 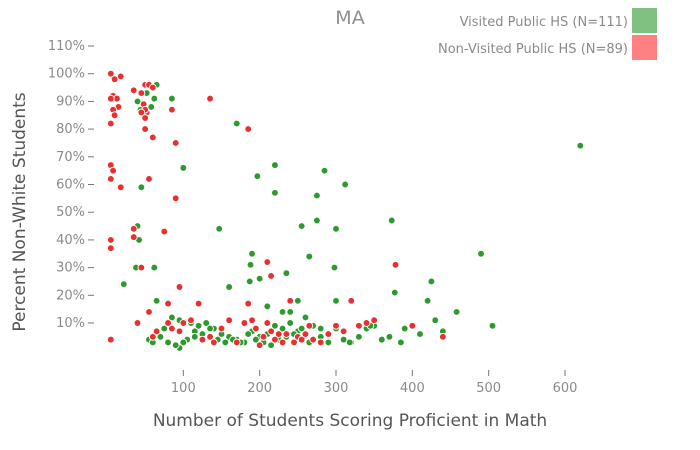 I want to click on legend-item-non-visited: Non-Visited Public HS (N=89), so click(x=547, y=47).